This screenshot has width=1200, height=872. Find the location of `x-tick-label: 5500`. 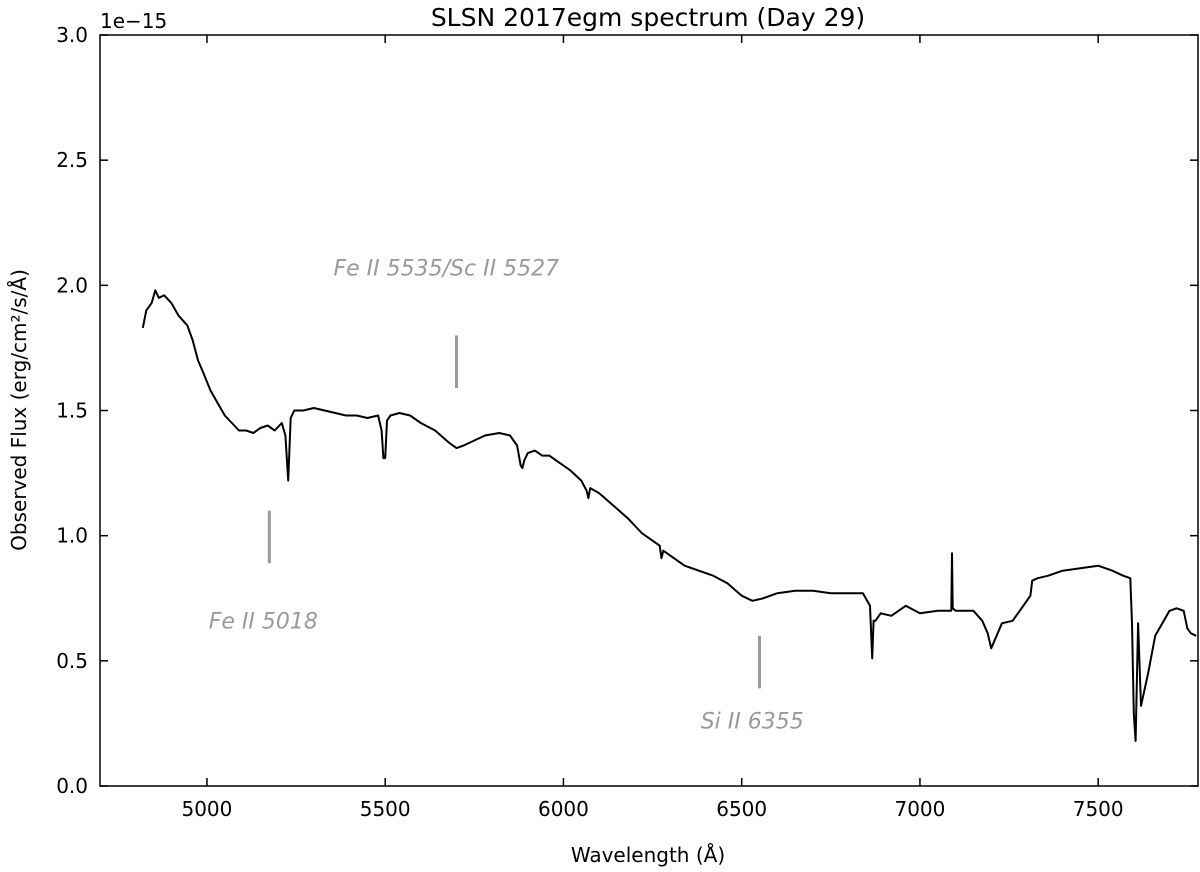

x-tick-label: 5500 is located at coordinates (385, 809).